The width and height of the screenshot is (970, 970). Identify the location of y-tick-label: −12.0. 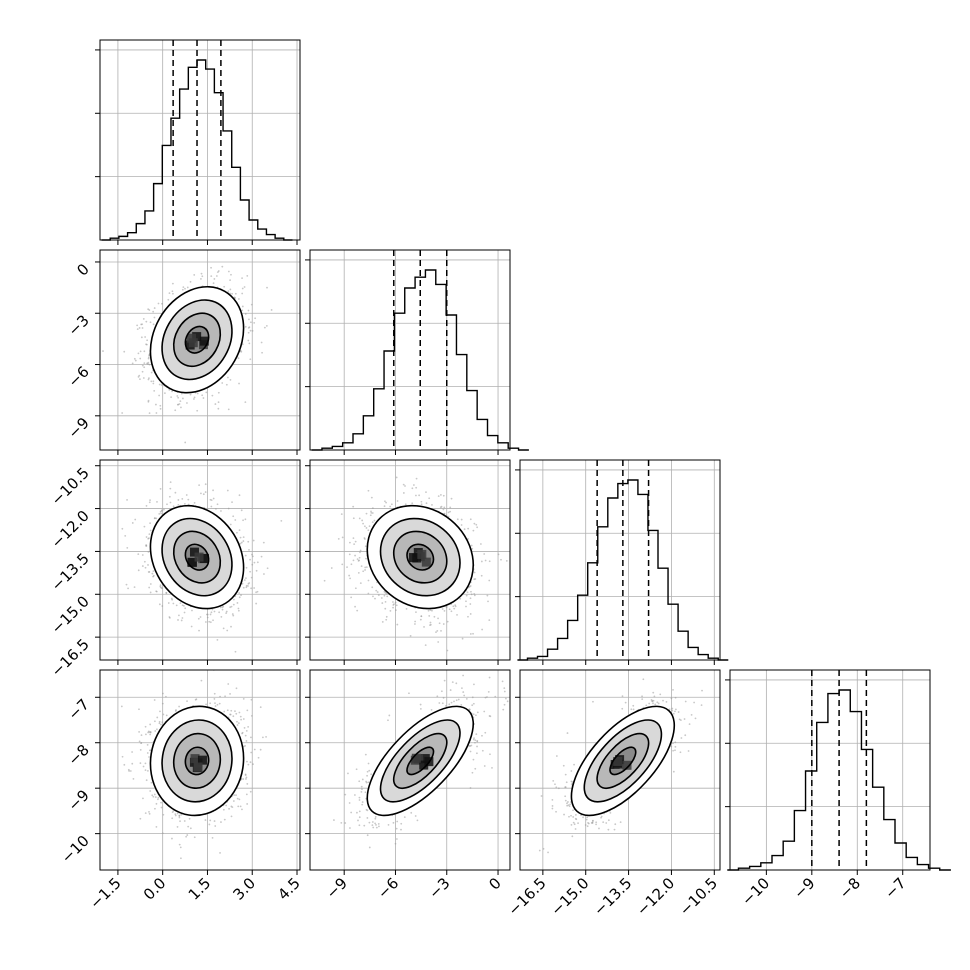
(70, 529).